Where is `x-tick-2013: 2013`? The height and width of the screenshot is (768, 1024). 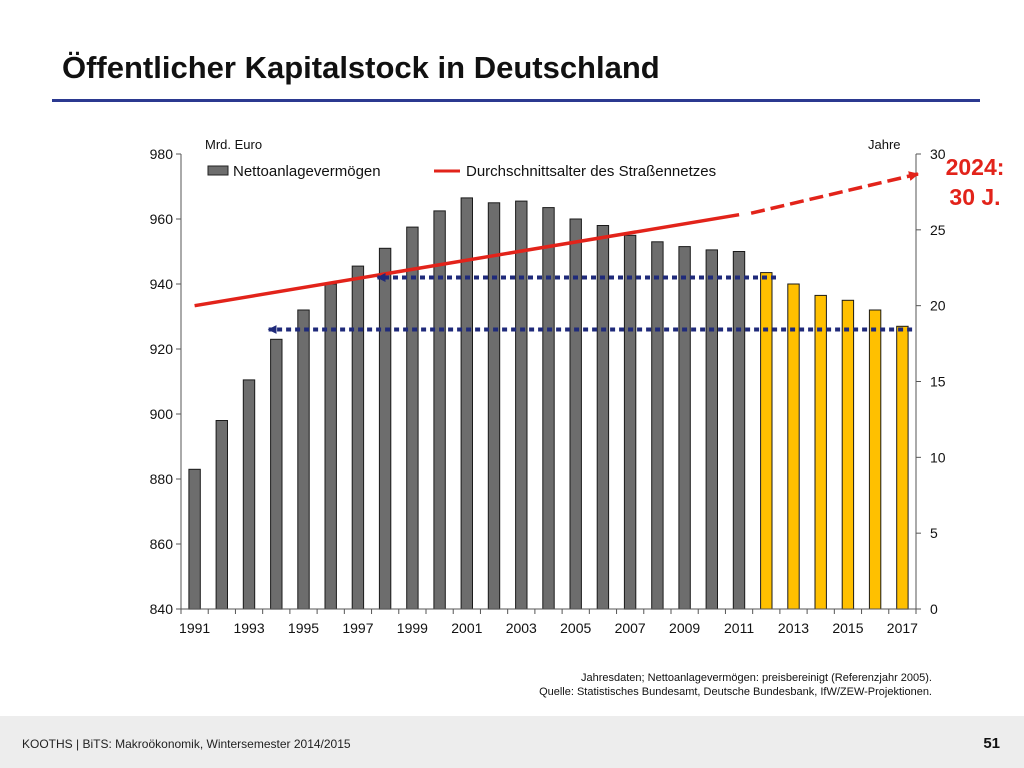
x-tick-2013: 2013 is located at coordinates (793, 628).